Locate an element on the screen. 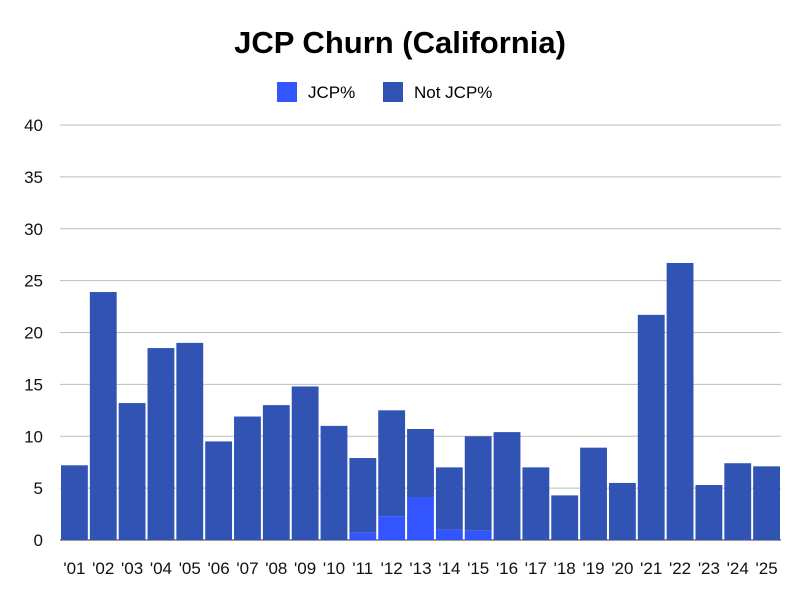 The width and height of the screenshot is (800, 600). x-tick-label: '19 is located at coordinates (593, 568).